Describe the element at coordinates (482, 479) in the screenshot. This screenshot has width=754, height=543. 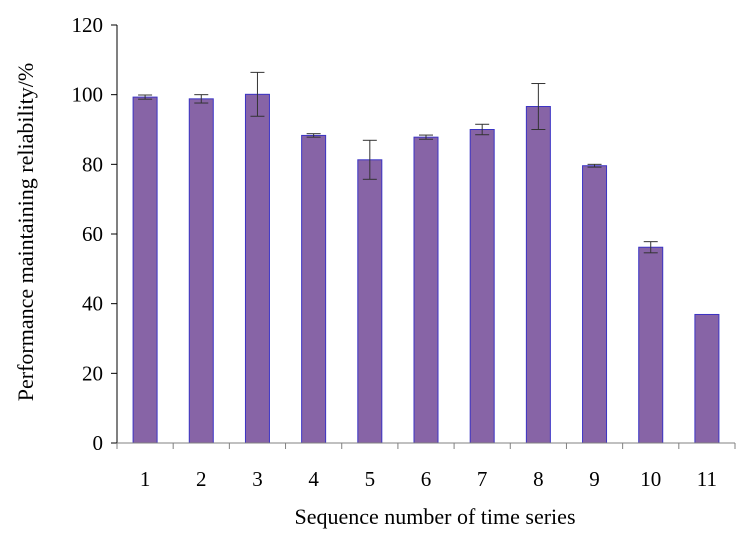
I see `x-tick-label: 7` at that location.